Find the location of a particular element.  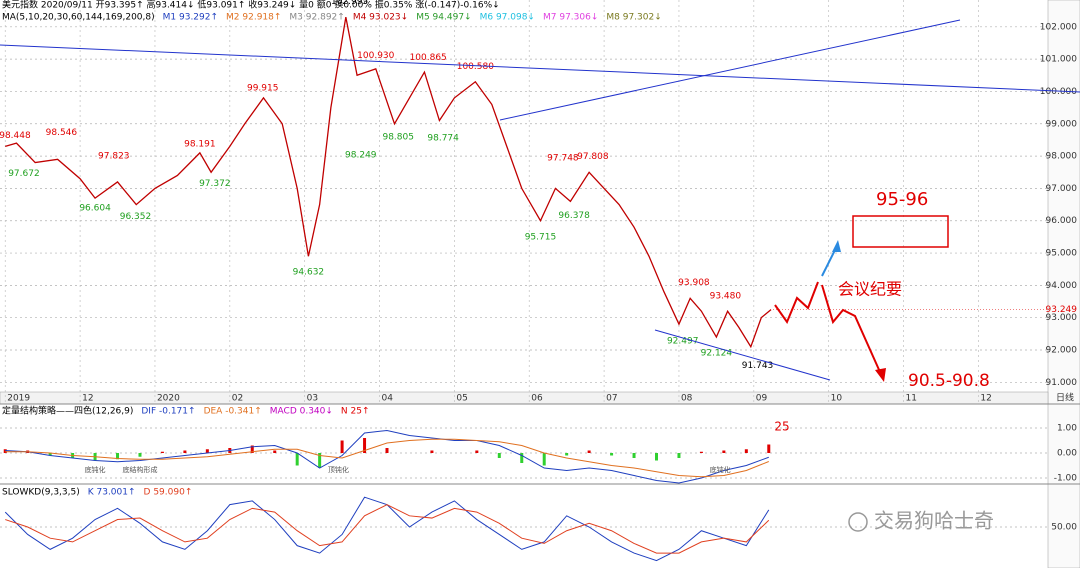

y-tick-label: 97.000 is located at coordinates (1062, 189).